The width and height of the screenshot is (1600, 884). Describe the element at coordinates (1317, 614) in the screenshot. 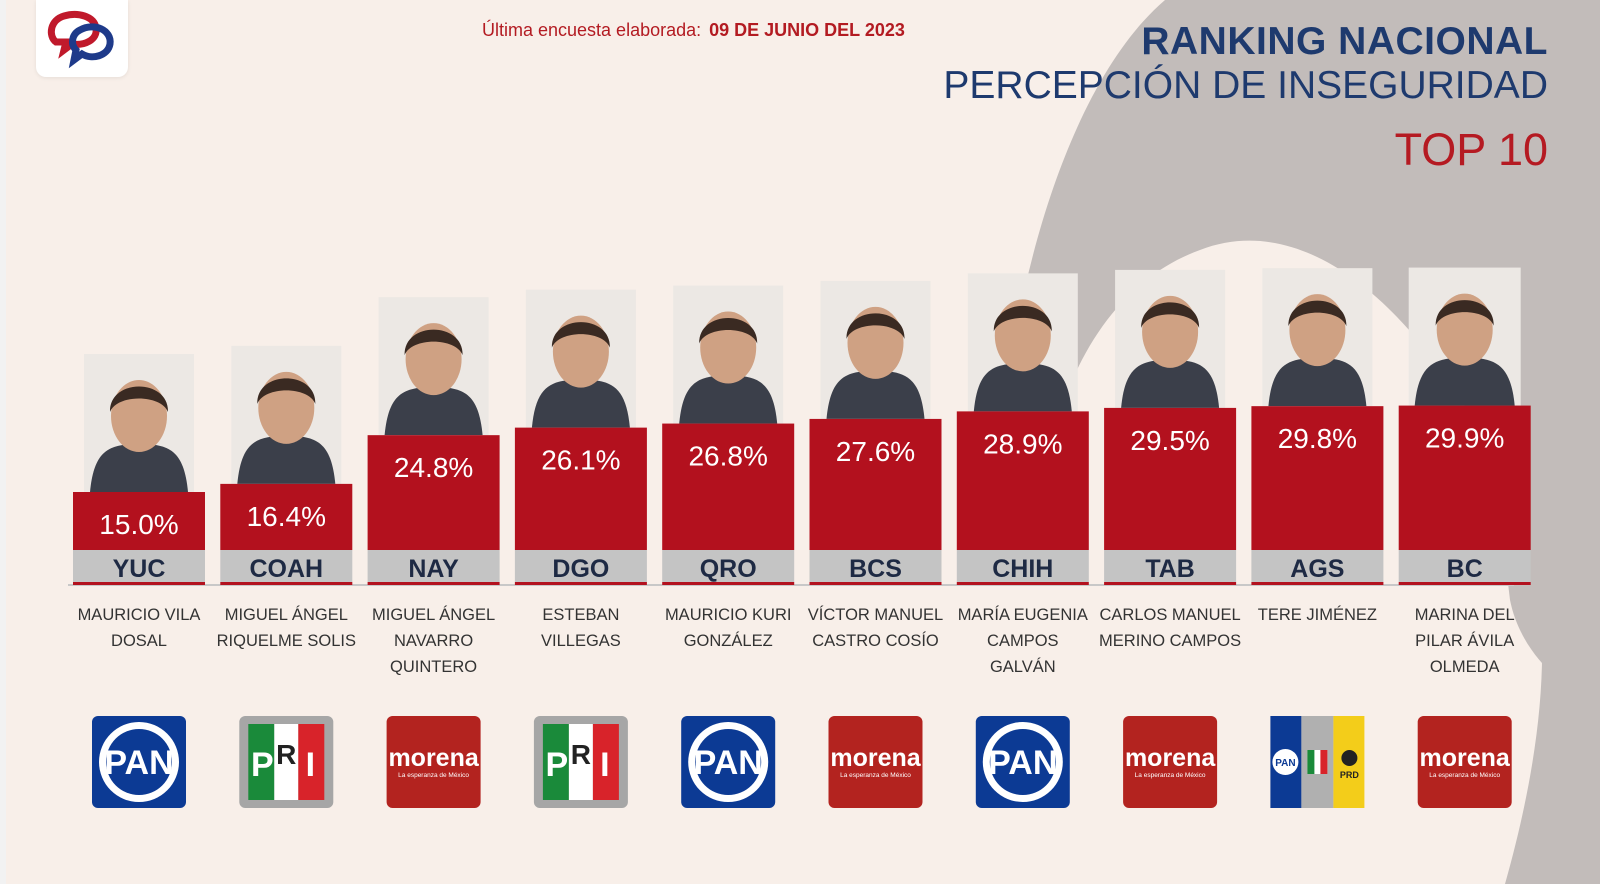

I see `governor-name-line: TERE JIMÉNEZ` at that location.